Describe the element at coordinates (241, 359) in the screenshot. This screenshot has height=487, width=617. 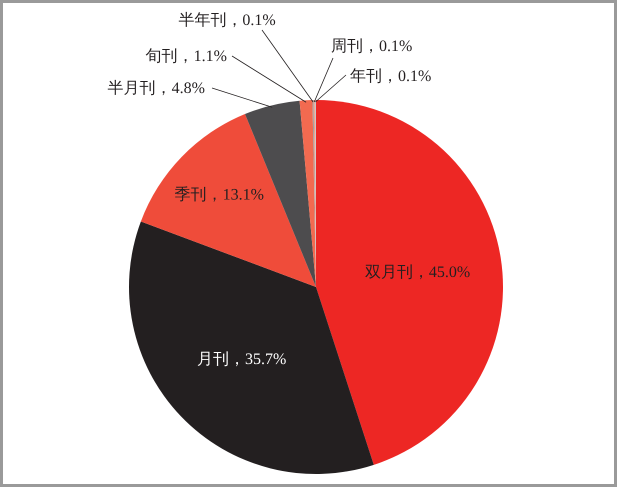
I see `slice-label: 月刊，35.7%` at that location.